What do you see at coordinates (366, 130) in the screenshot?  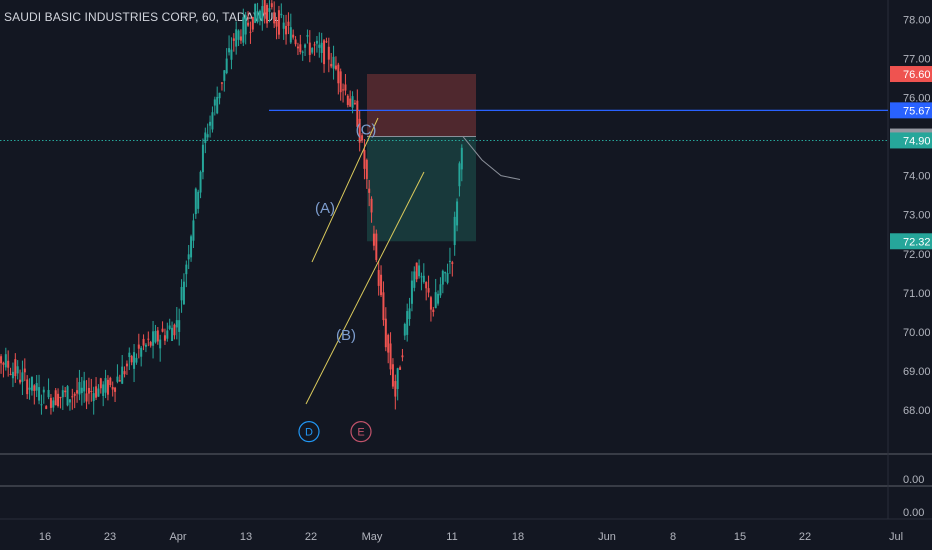 I see `wave-label: (C)` at bounding box center [366, 130].